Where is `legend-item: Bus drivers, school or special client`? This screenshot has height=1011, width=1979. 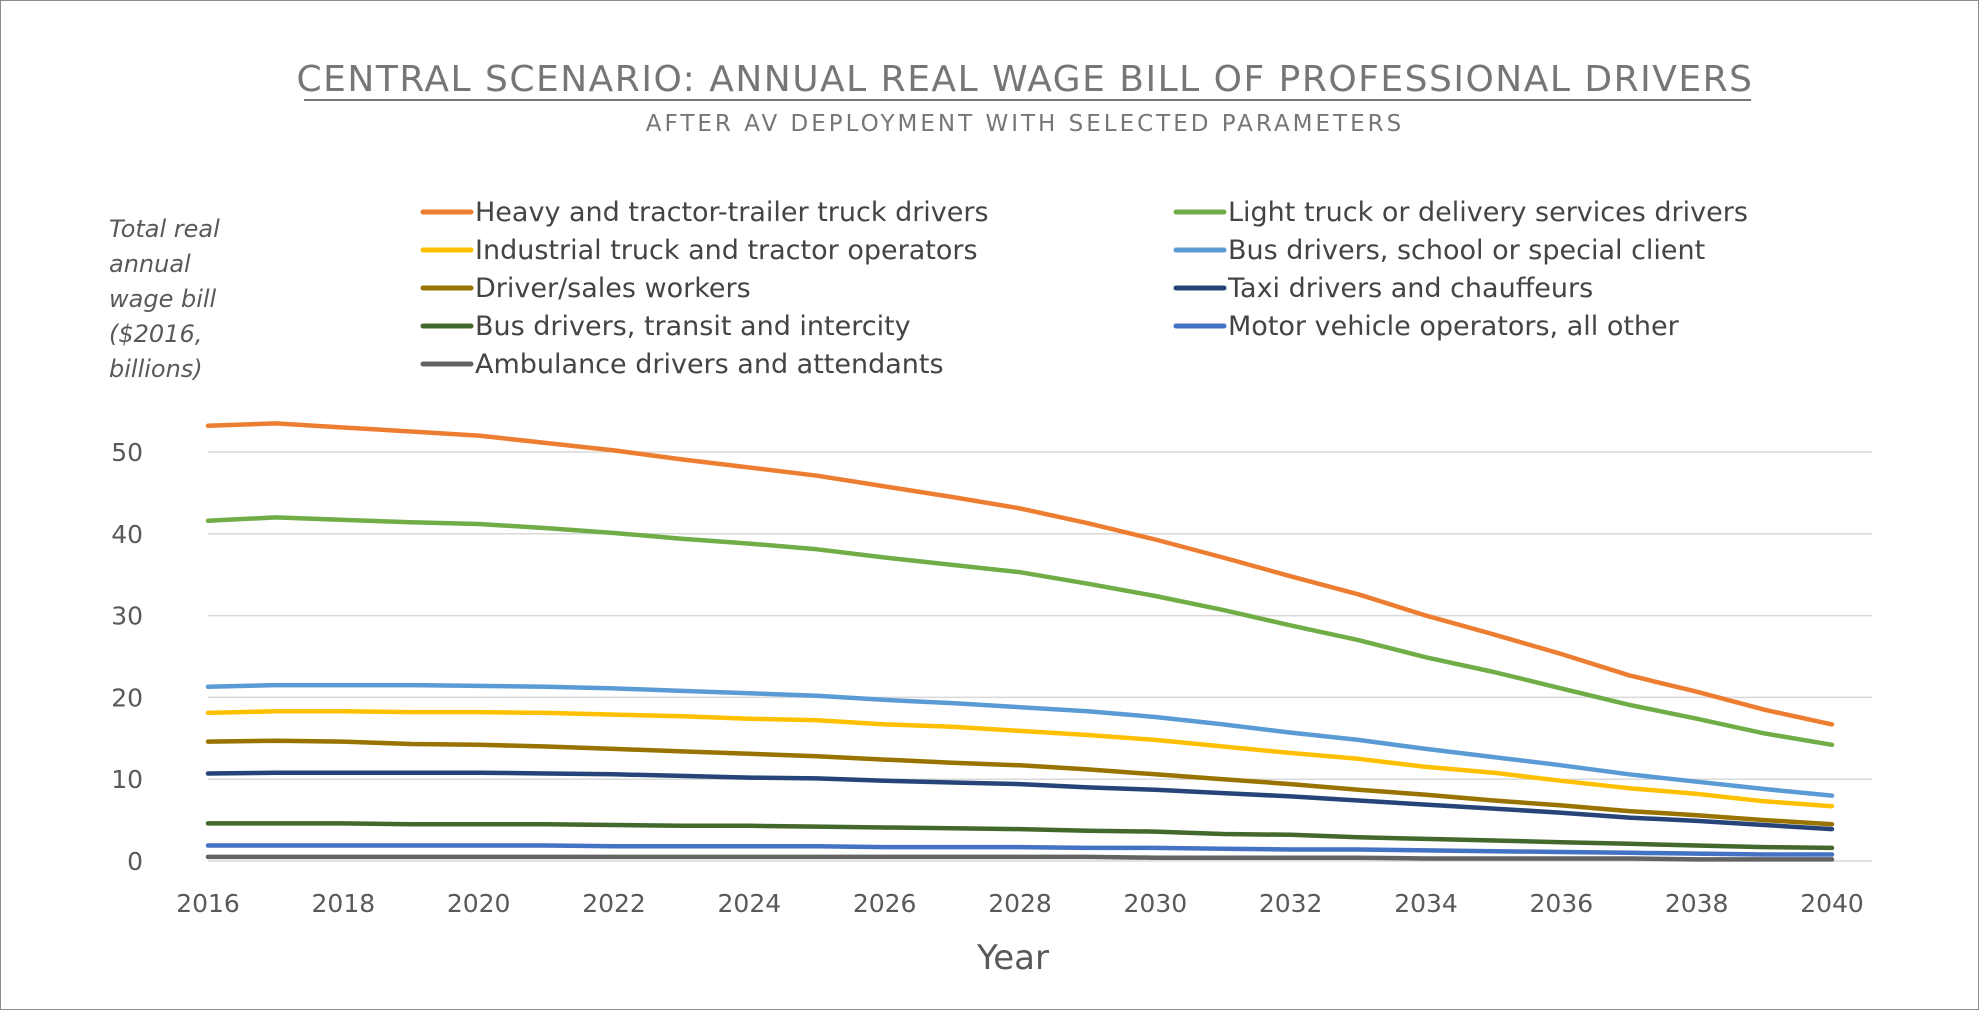 legend-item: Bus drivers, school or special client is located at coordinates (1439, 250).